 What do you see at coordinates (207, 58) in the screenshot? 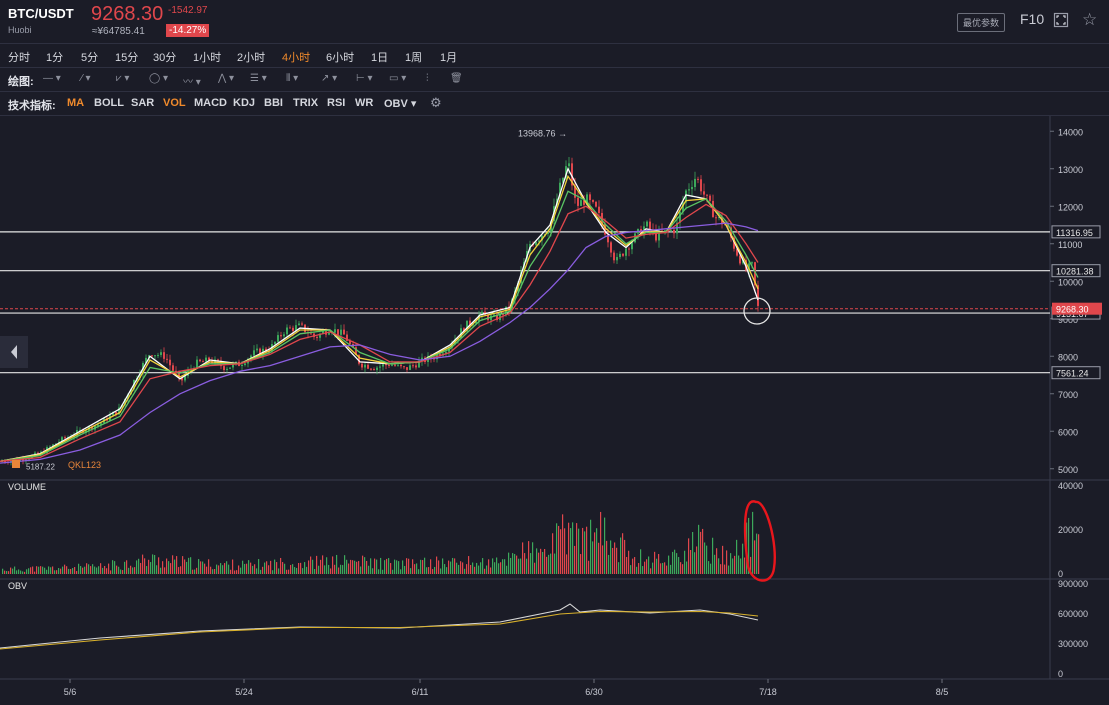
I see `period-tab: 1小时` at bounding box center [207, 58].